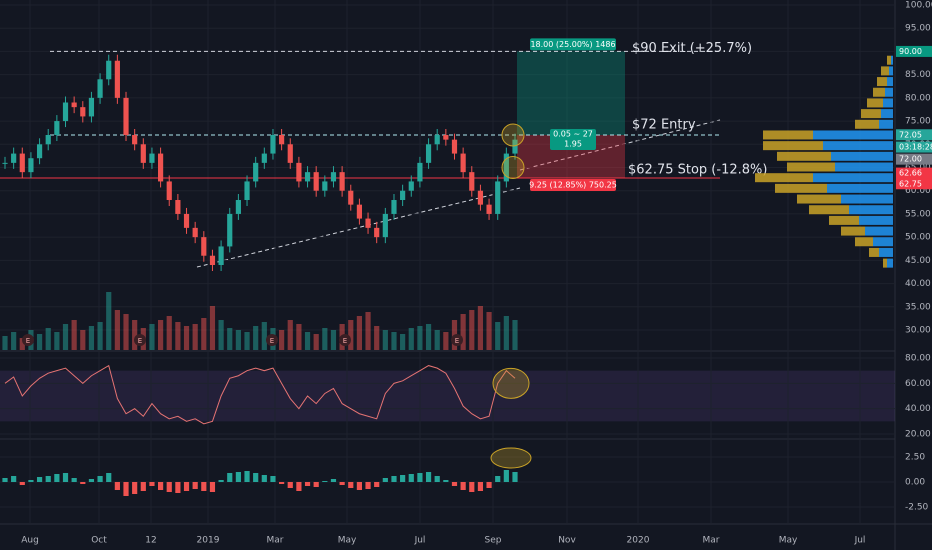 The width and height of the screenshot is (932, 550). Describe the element at coordinates (573, 140) in the screenshot. I see `entry-box` at that location.